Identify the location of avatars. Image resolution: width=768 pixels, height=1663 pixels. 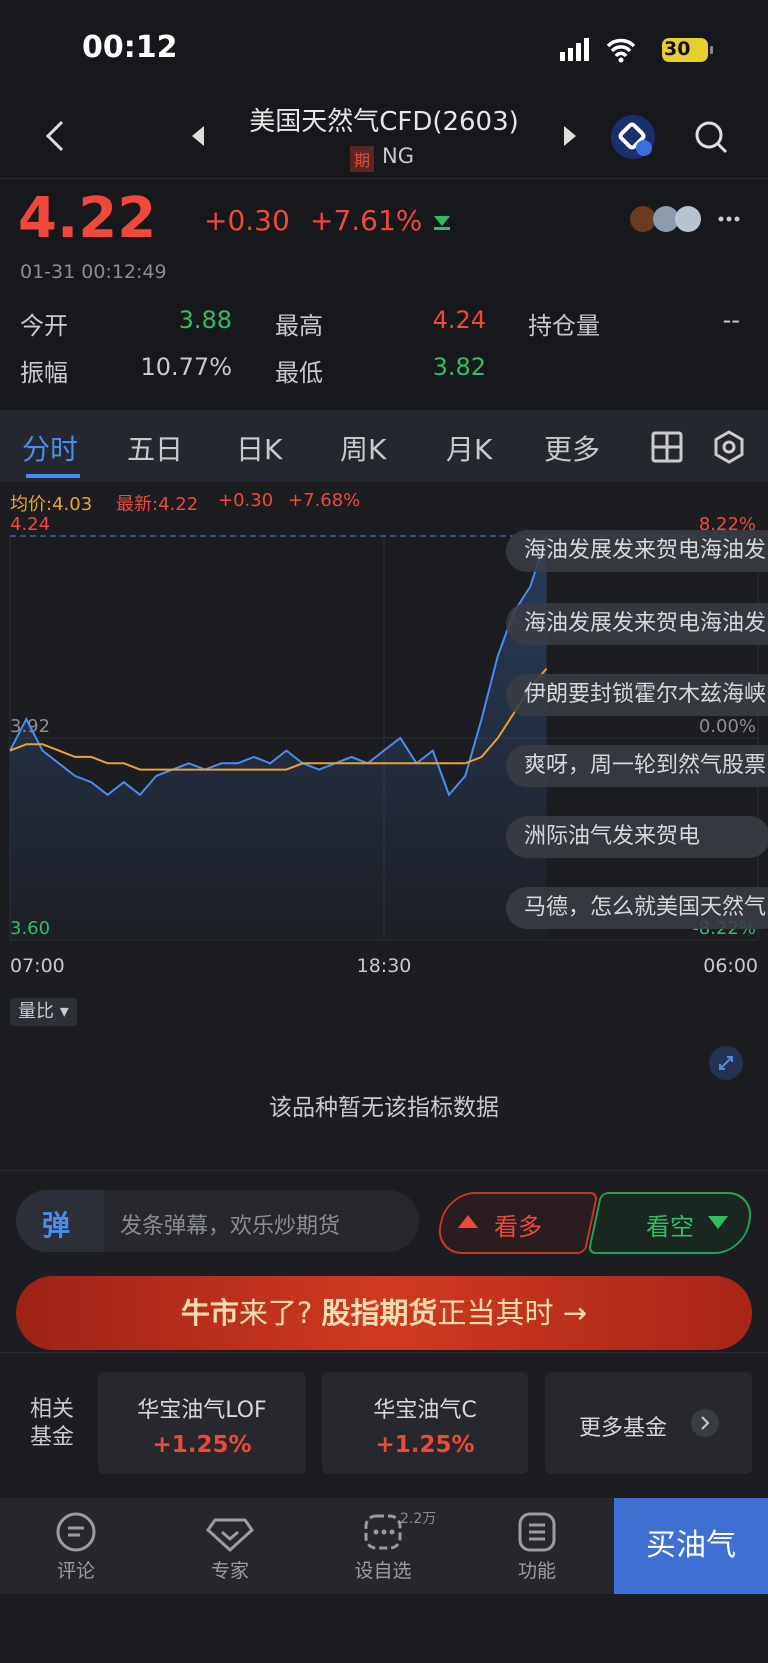
(688, 219).